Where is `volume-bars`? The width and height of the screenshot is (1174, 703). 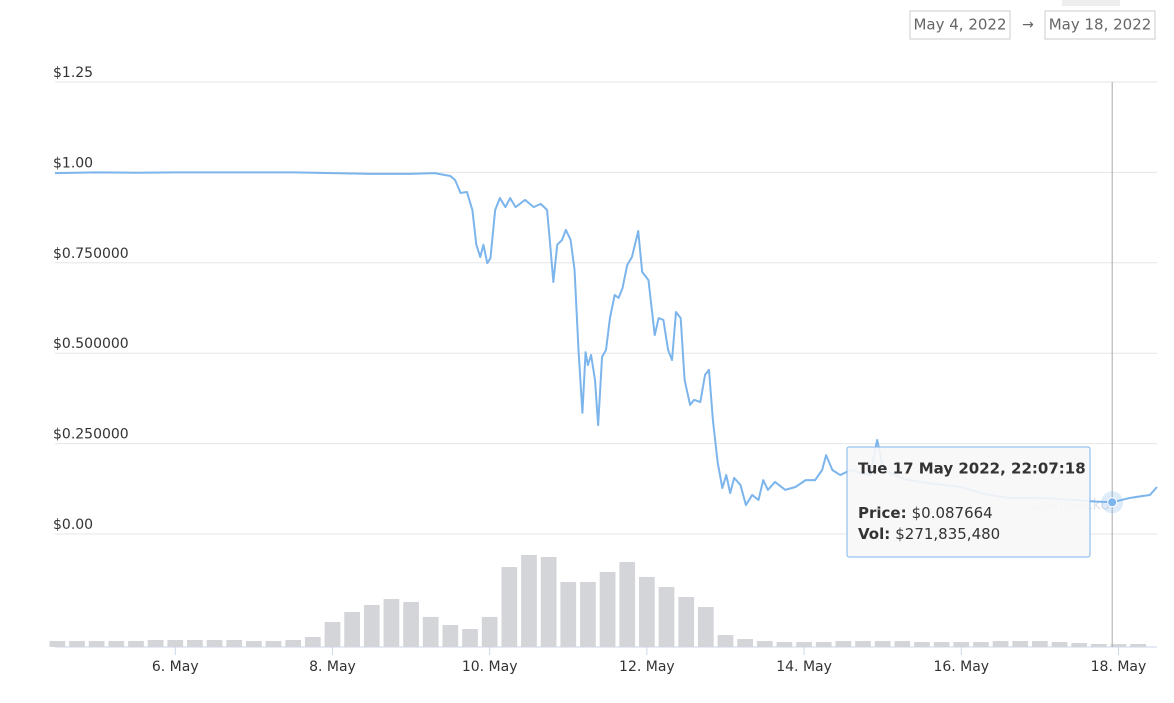
volume-bars is located at coordinates (597, 600).